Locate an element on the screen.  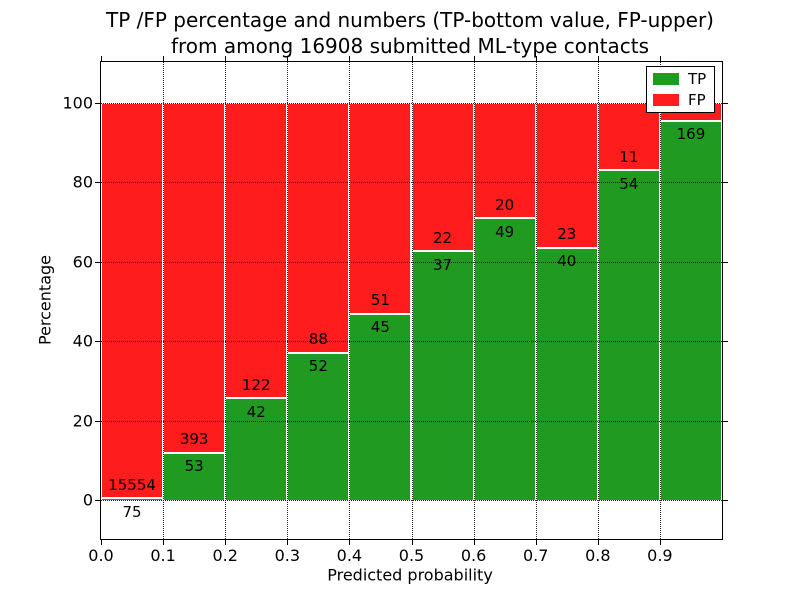
tp-swatch-icon is located at coordinates (666, 79).